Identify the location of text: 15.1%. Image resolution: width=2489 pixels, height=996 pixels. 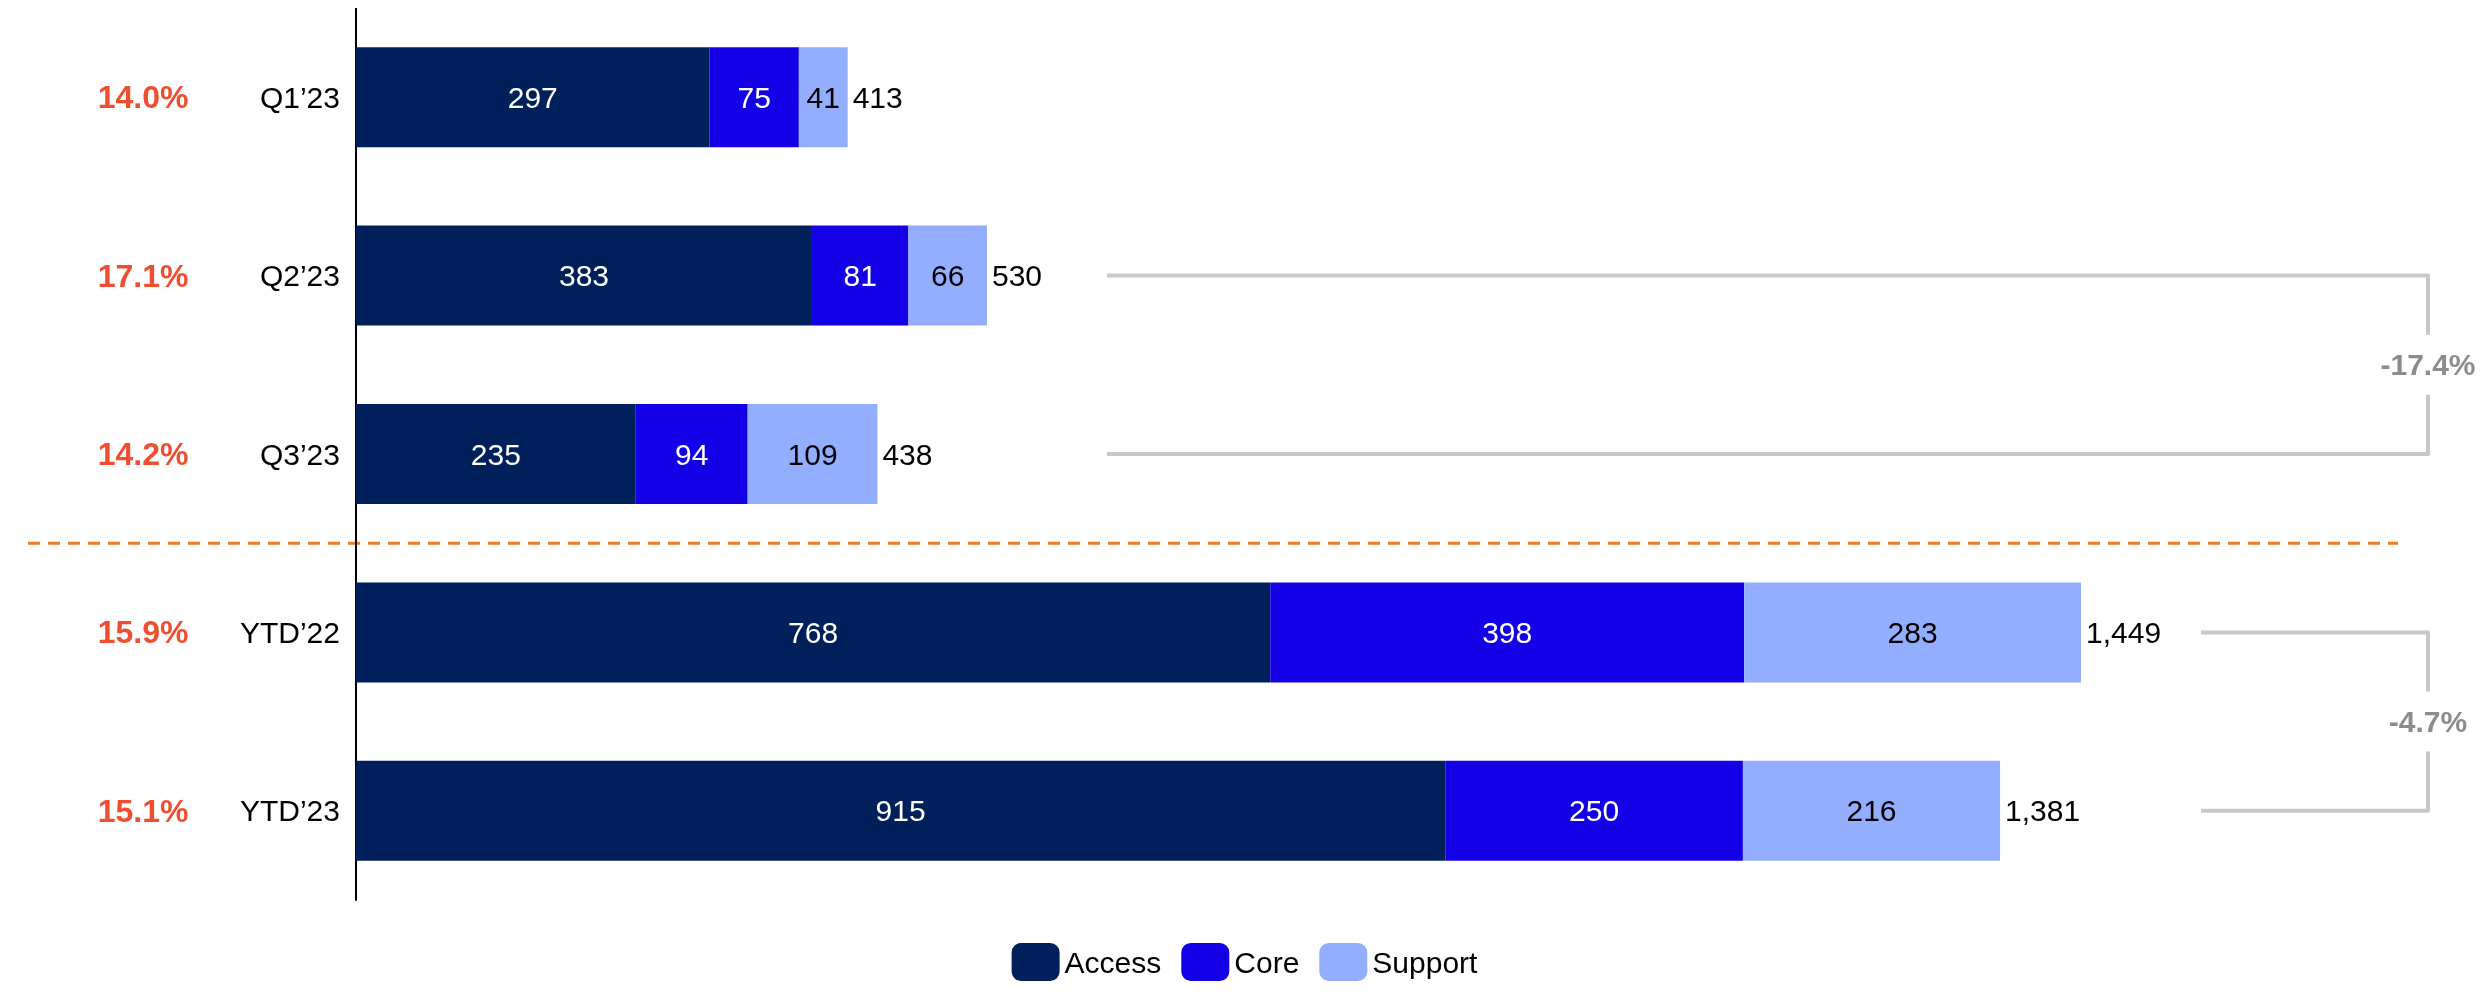
(143, 810).